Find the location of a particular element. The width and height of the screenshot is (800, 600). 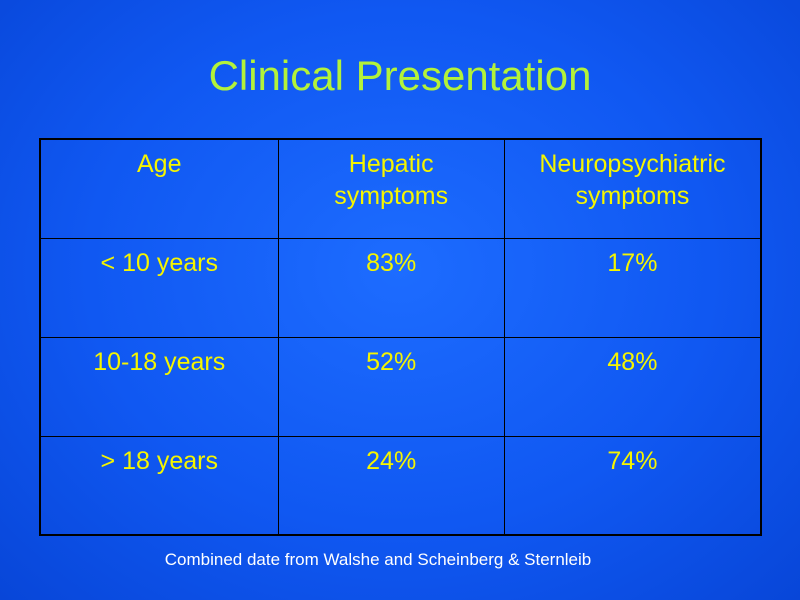

cell-hepatic: 83% is located at coordinates (391, 287).